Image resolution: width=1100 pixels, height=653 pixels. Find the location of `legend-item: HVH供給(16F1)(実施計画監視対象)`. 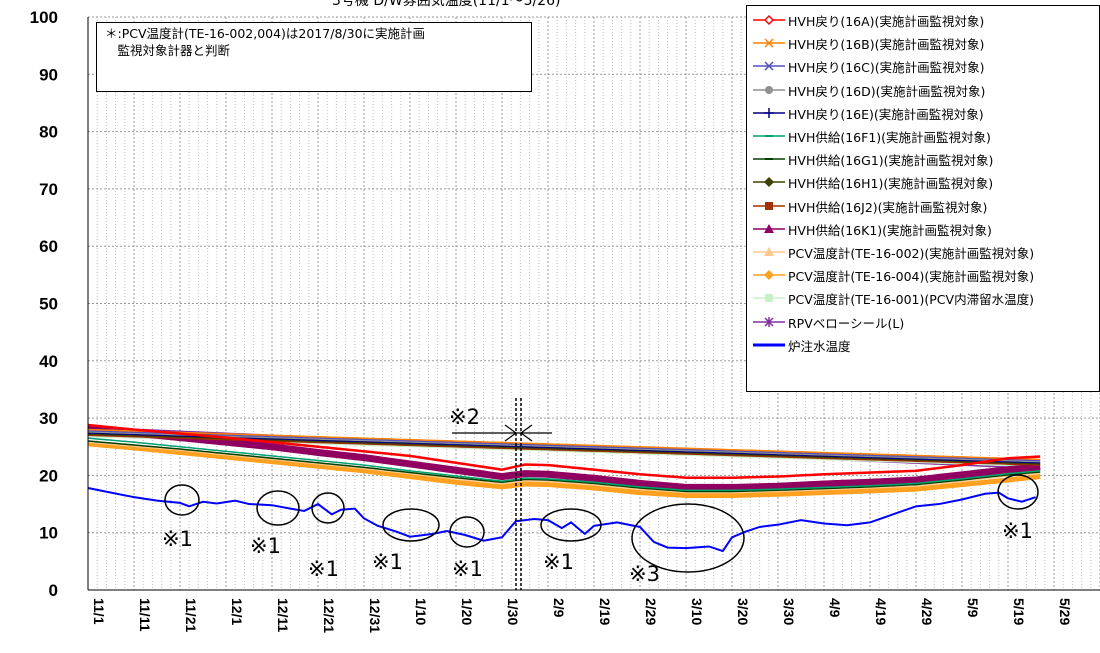

legend-item: HVH供給(16F1)(実施計画監視対象) is located at coordinates (923, 136).